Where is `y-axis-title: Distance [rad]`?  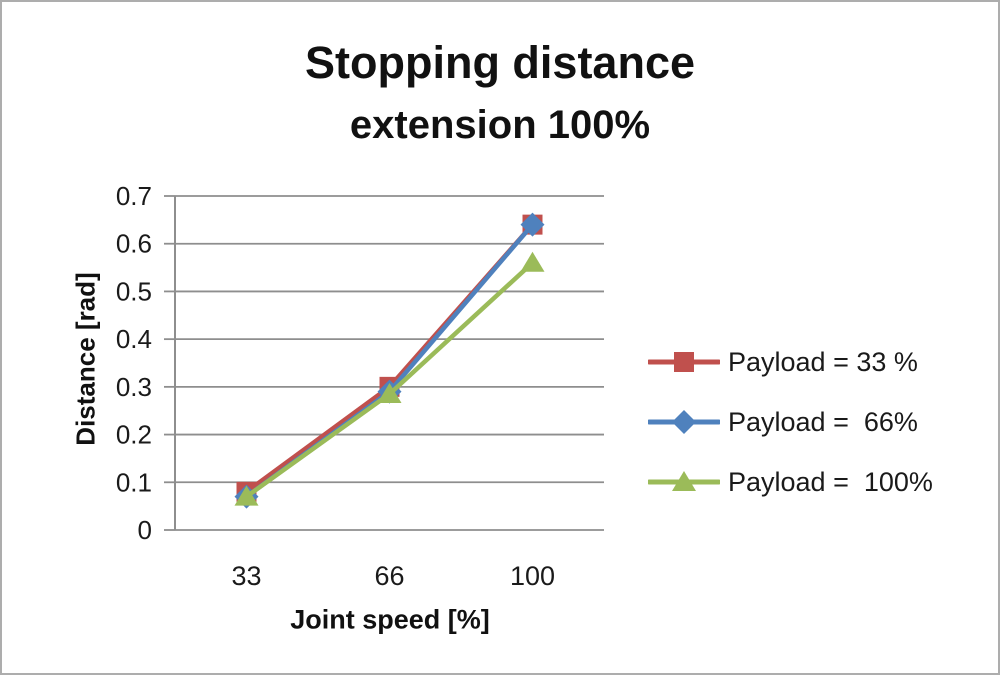
y-axis-title: Distance [rad] is located at coordinates (85, 359).